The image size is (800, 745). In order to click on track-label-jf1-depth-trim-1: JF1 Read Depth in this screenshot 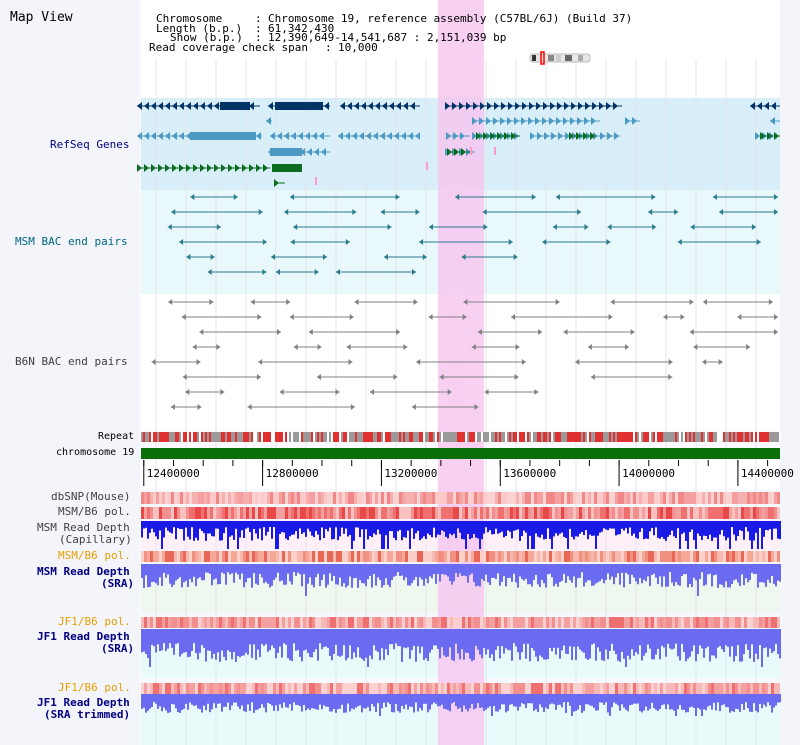, I will do `click(83, 702)`.